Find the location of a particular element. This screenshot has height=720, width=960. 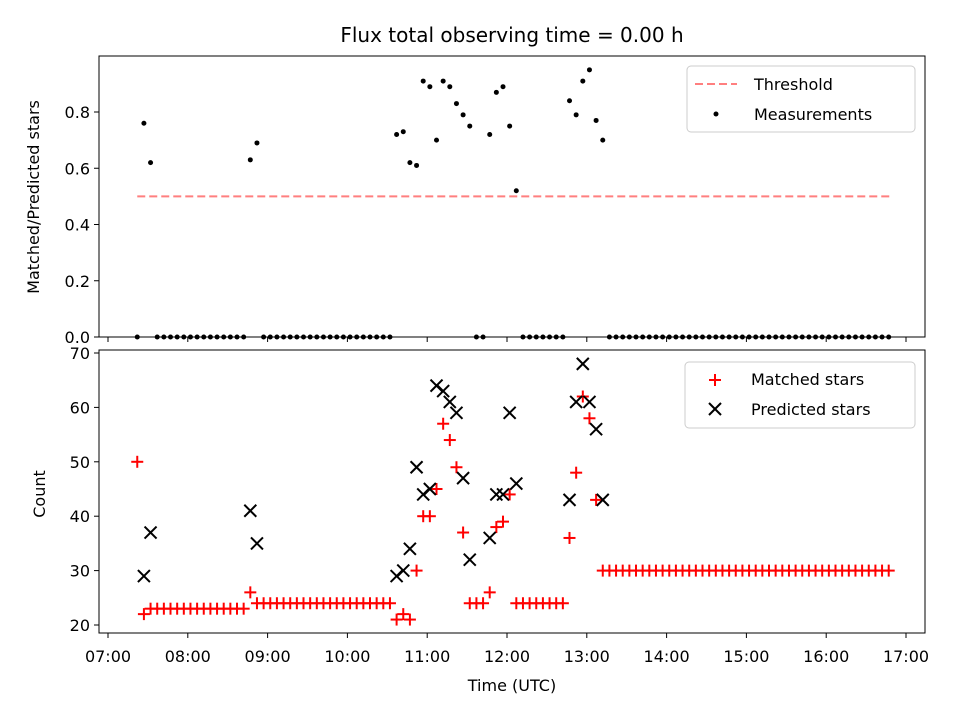

x-tick-label: 16:00 is located at coordinates (826, 656).